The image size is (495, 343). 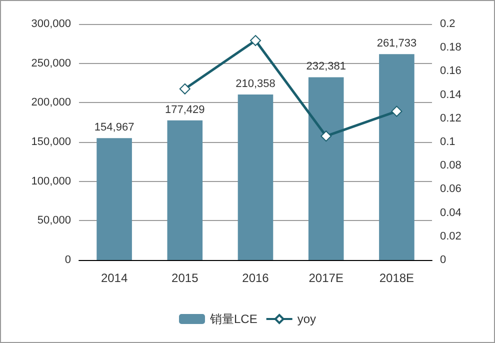 What do you see at coordinates (67, 260) in the screenshot?
I see `y-tick-label: 0` at bounding box center [67, 260].